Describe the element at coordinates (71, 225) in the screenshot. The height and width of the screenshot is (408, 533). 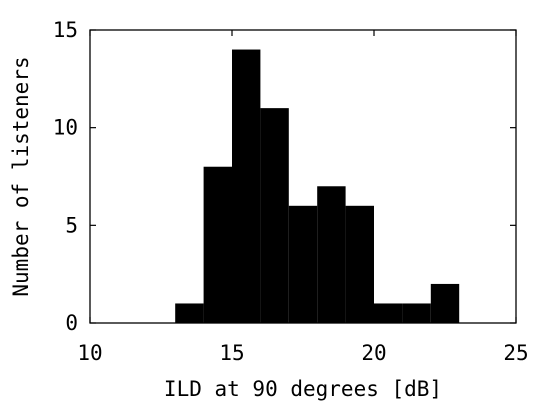
I see `y-tick-label: 5` at that location.